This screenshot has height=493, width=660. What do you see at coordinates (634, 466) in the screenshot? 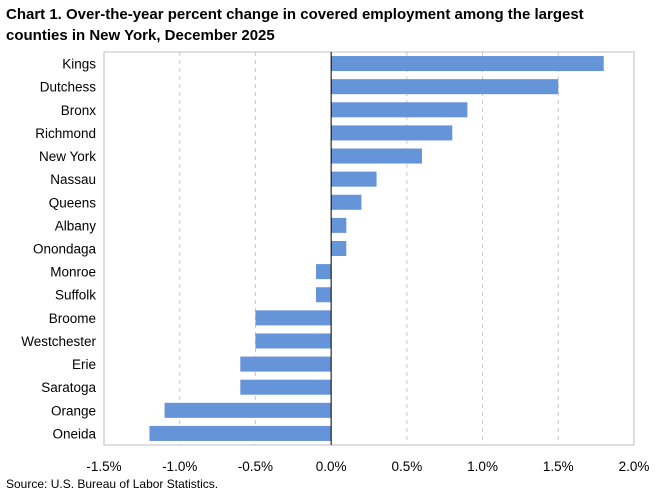
I see `x-tick-label: 2.0%` at bounding box center [634, 466].